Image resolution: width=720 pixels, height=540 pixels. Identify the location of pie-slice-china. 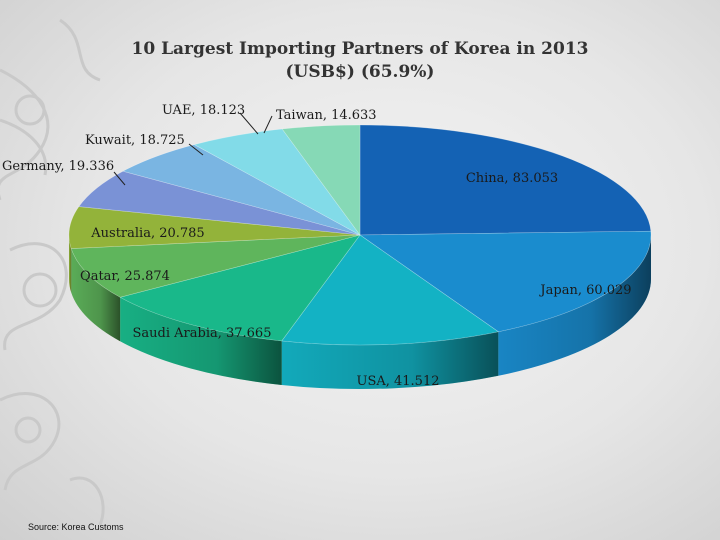
(505, 180).